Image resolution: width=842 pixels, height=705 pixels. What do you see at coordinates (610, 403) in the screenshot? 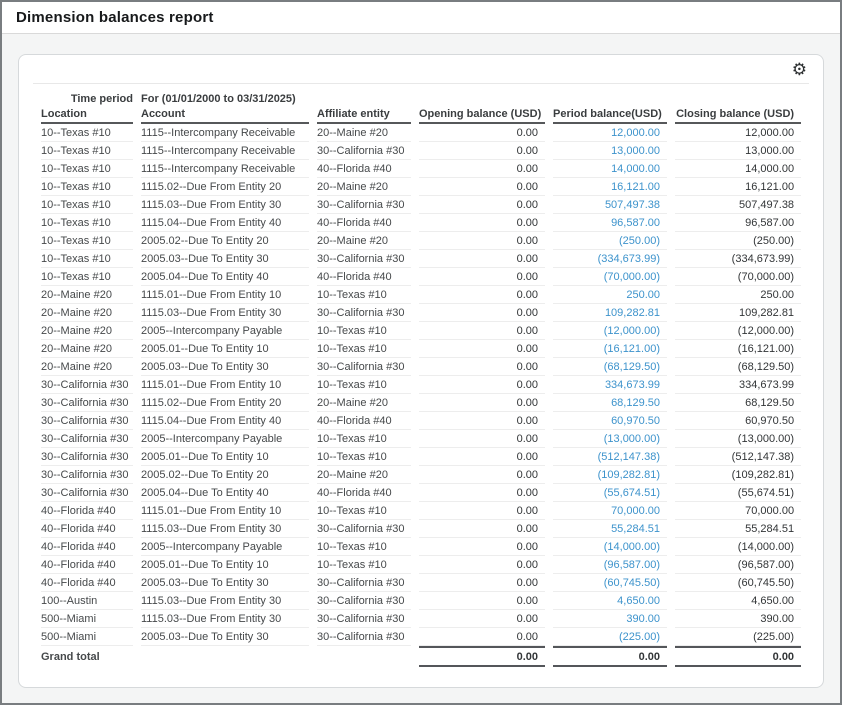
I see `period-balance-link: 68,129.50` at bounding box center [610, 403].